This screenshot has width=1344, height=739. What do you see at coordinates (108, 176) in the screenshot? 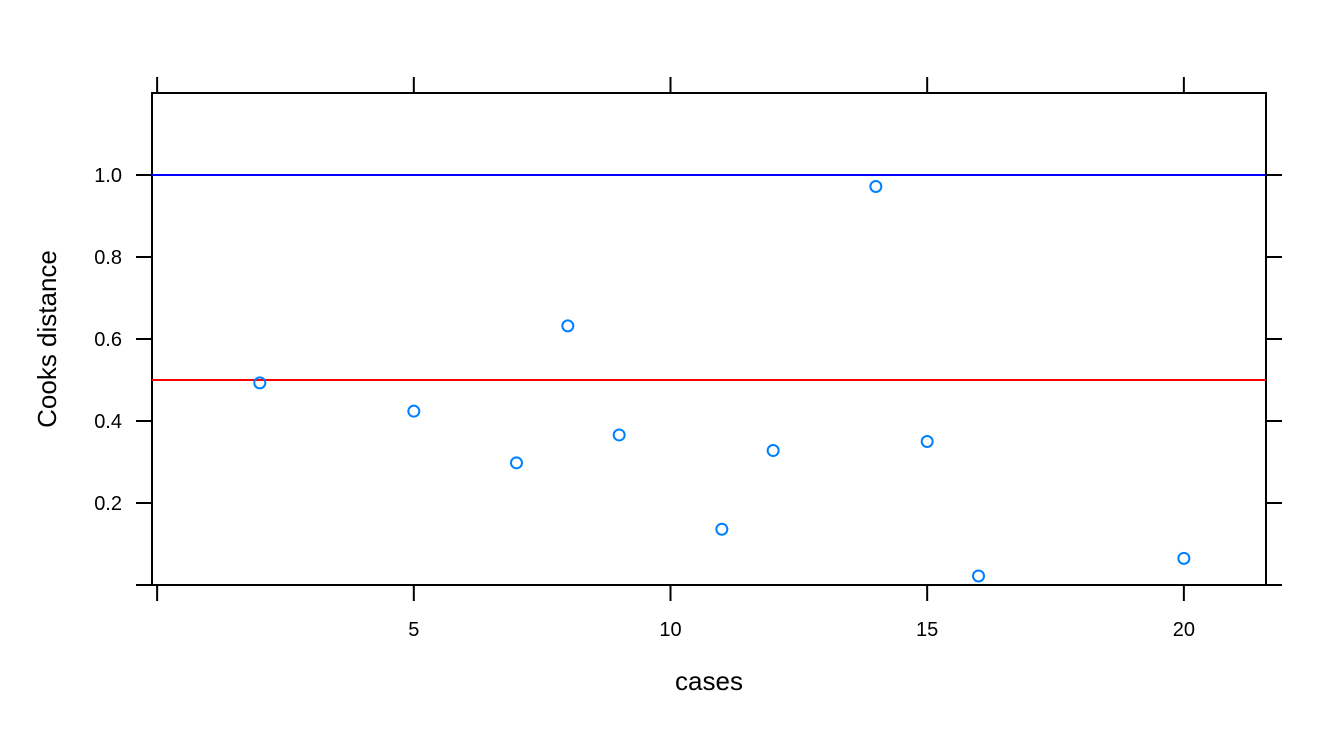
I see `y-tick-label: 1.0` at bounding box center [108, 176].